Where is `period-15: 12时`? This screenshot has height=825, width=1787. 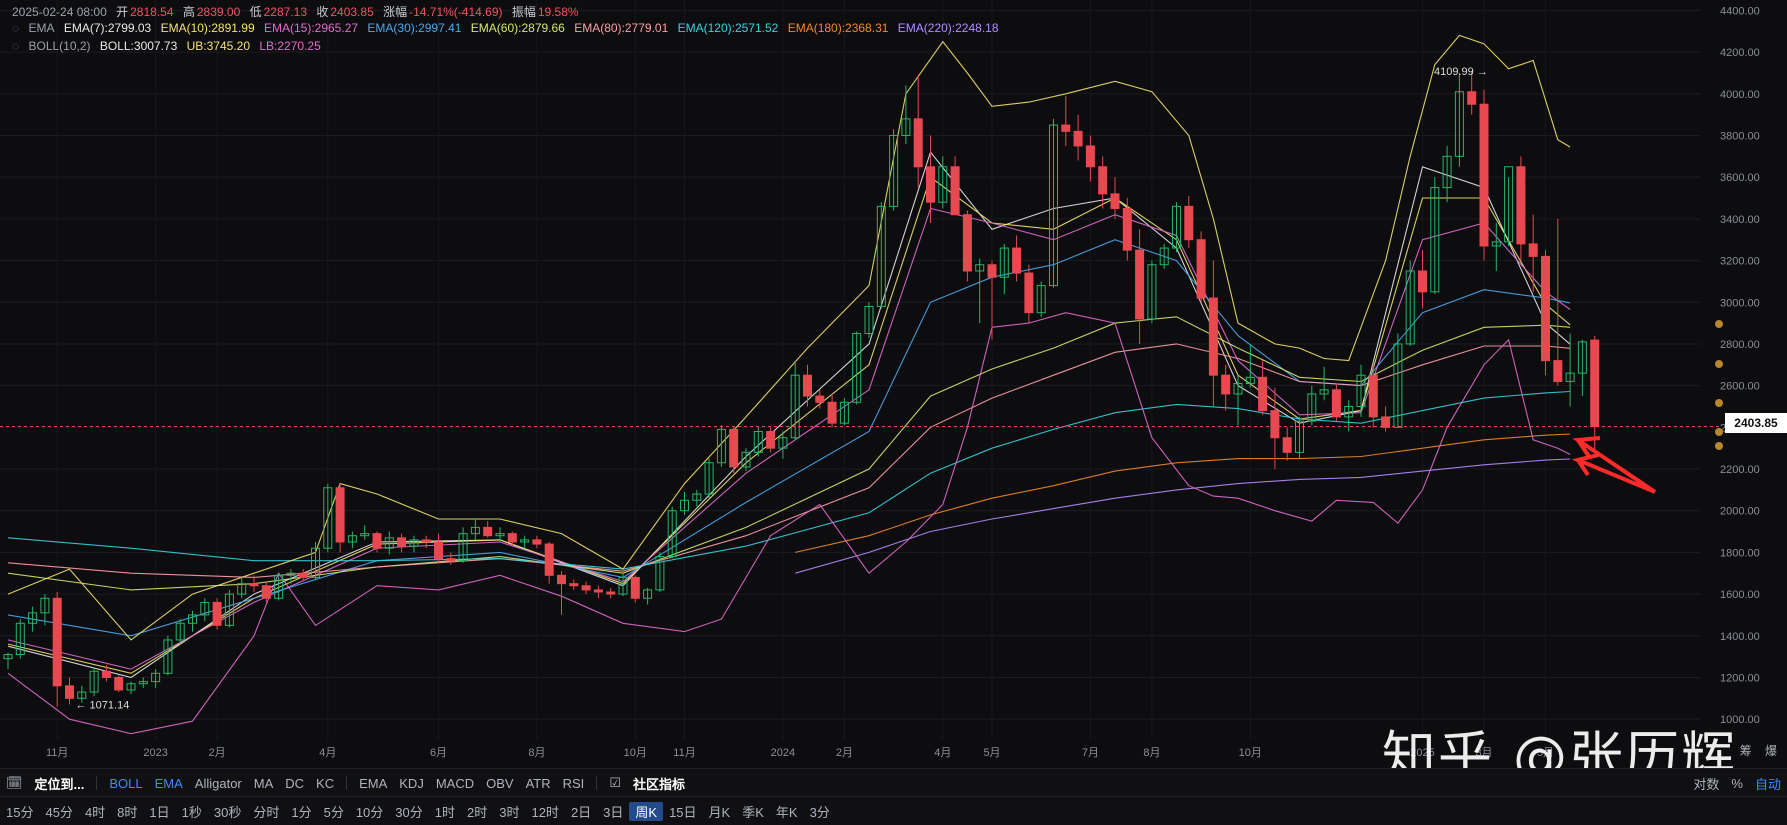 period-15: 12时 is located at coordinates (545, 812).